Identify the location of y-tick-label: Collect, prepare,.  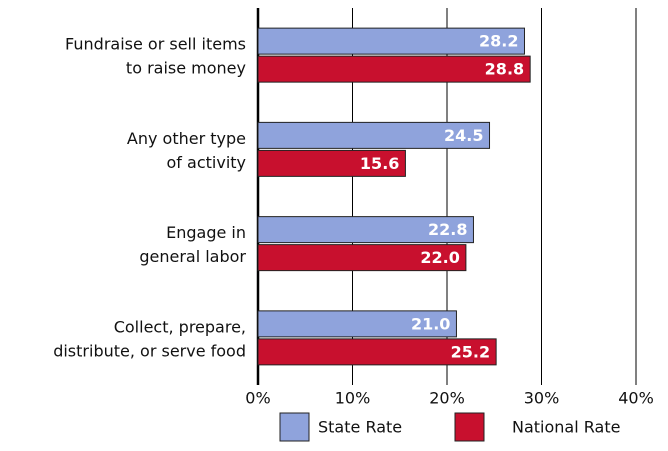
(180, 326).